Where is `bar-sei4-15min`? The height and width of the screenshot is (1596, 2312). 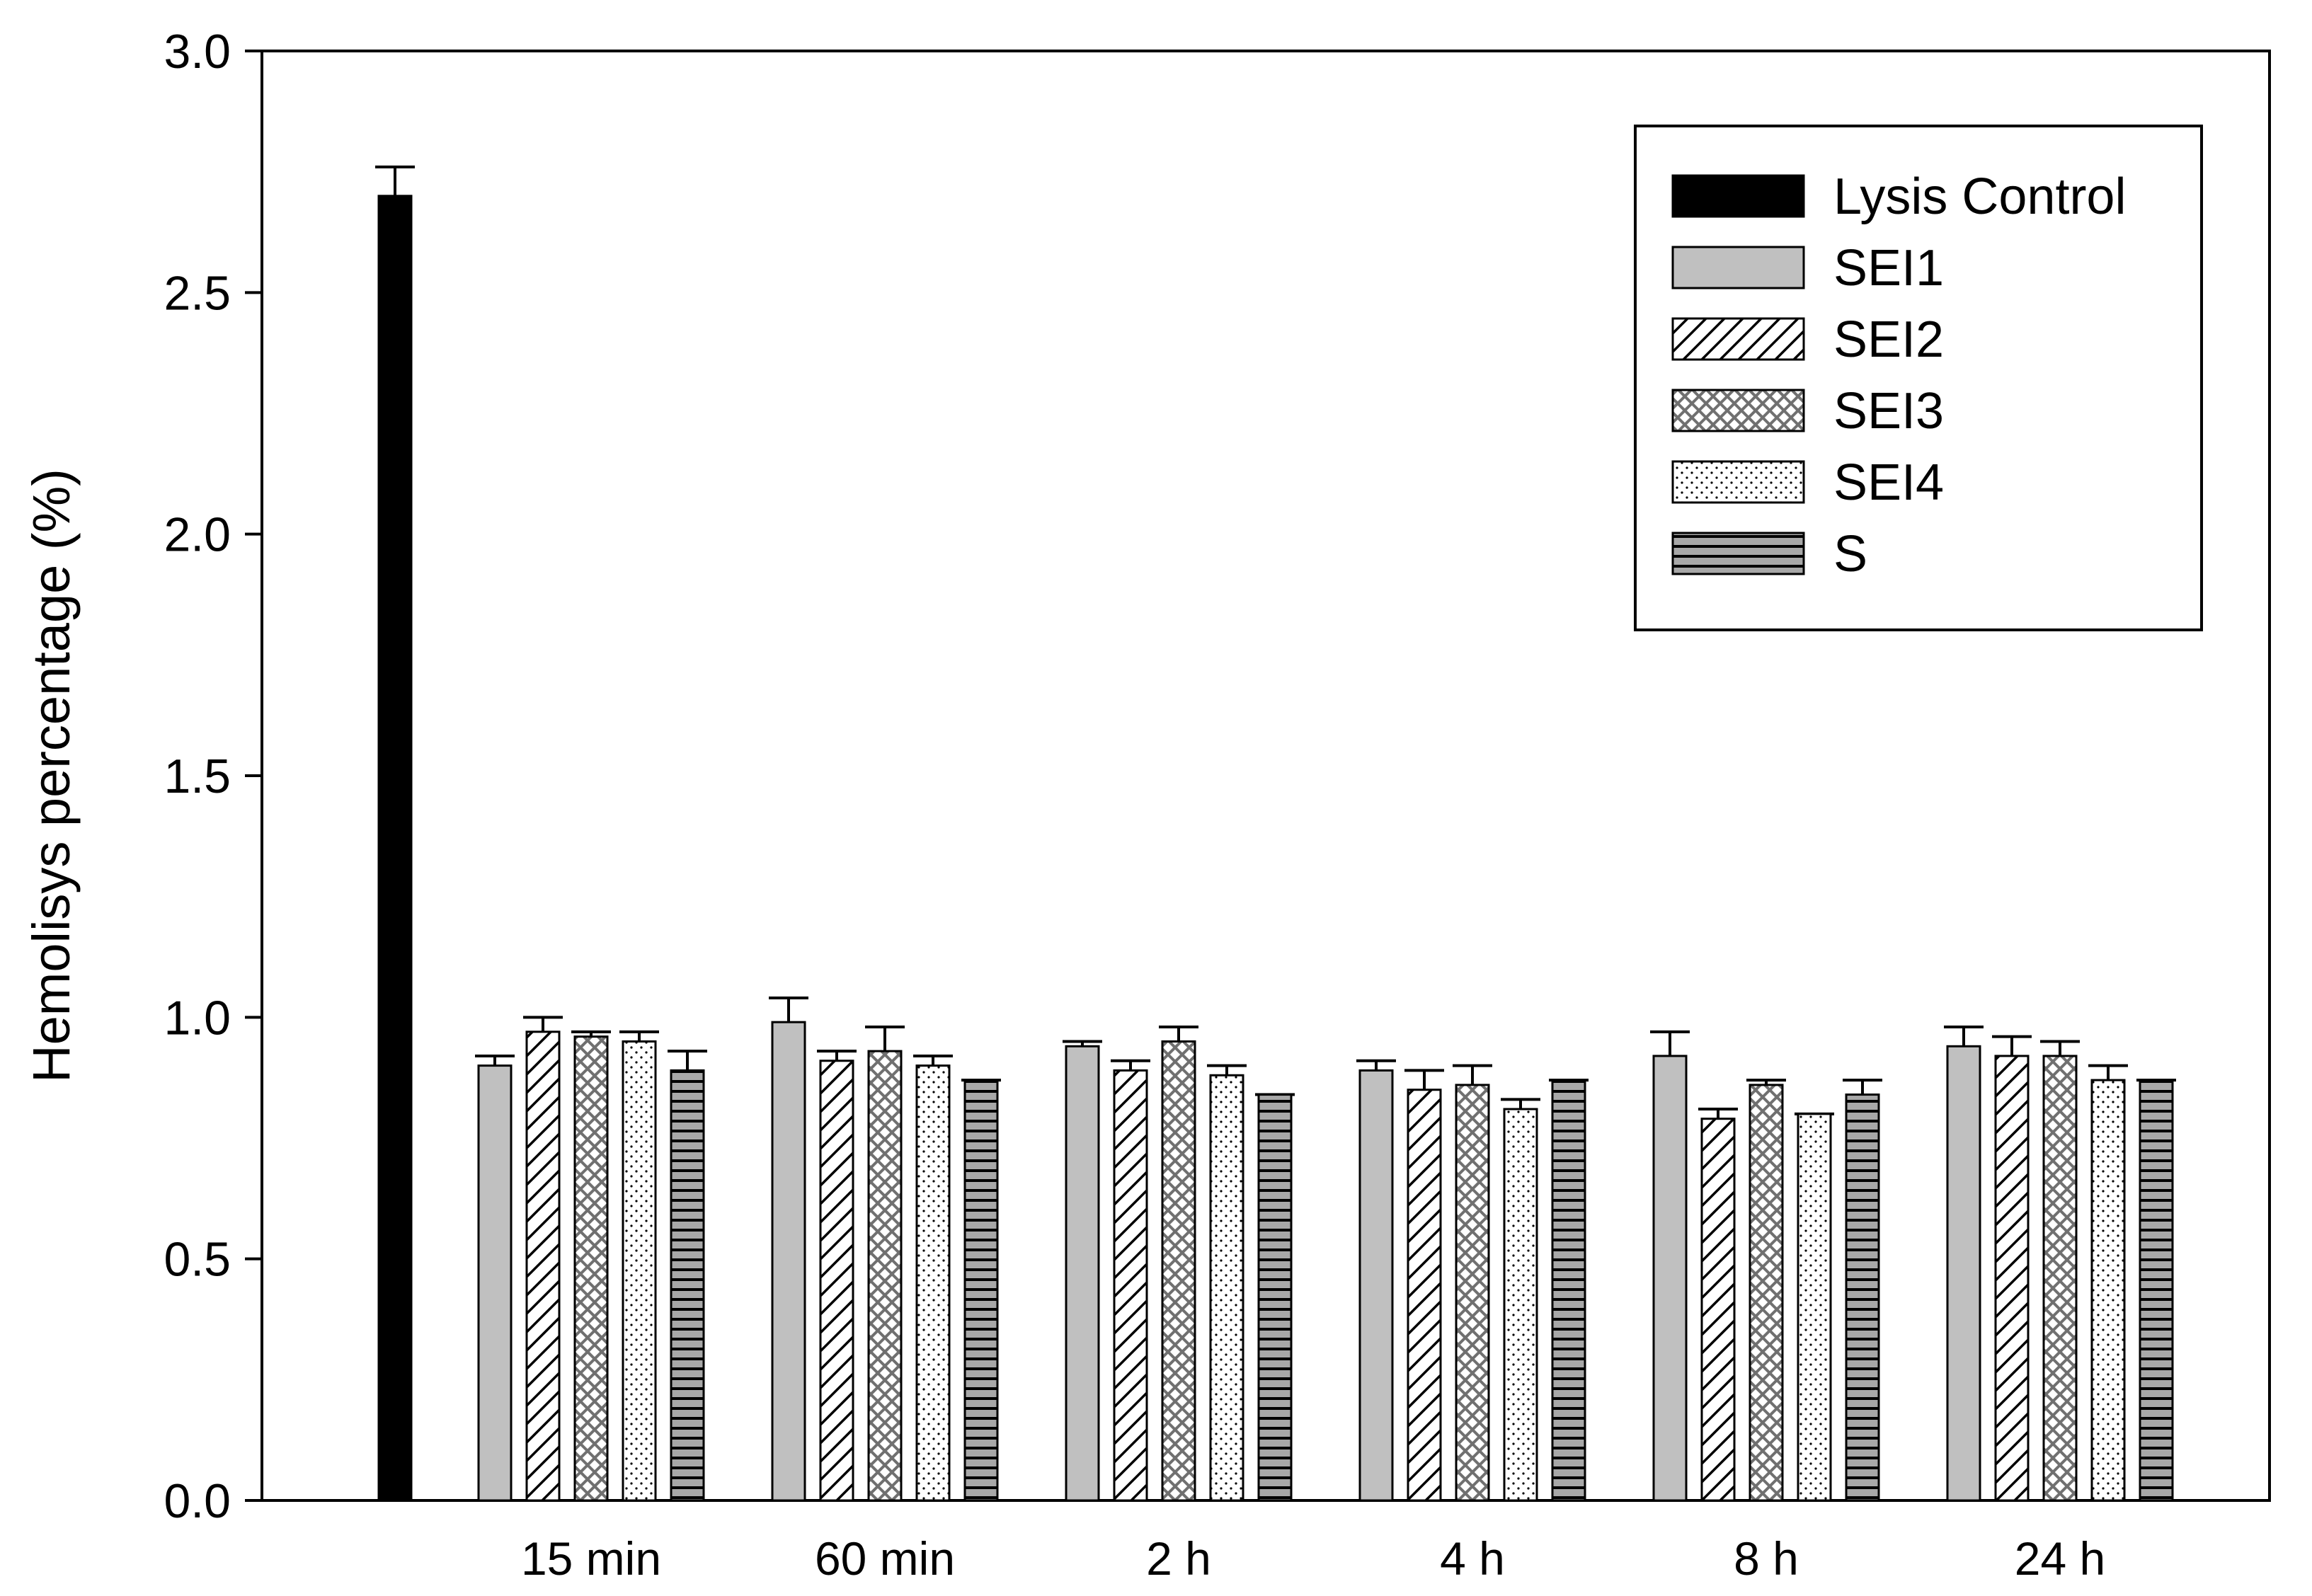 bar-sei4-15min is located at coordinates (639, 1271).